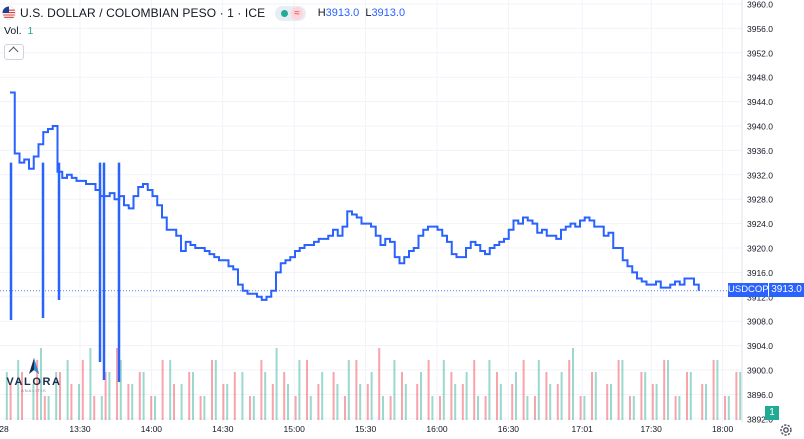 This screenshot has height=439, width=804. I want to click on collapse-legend-button, so click(14, 52).